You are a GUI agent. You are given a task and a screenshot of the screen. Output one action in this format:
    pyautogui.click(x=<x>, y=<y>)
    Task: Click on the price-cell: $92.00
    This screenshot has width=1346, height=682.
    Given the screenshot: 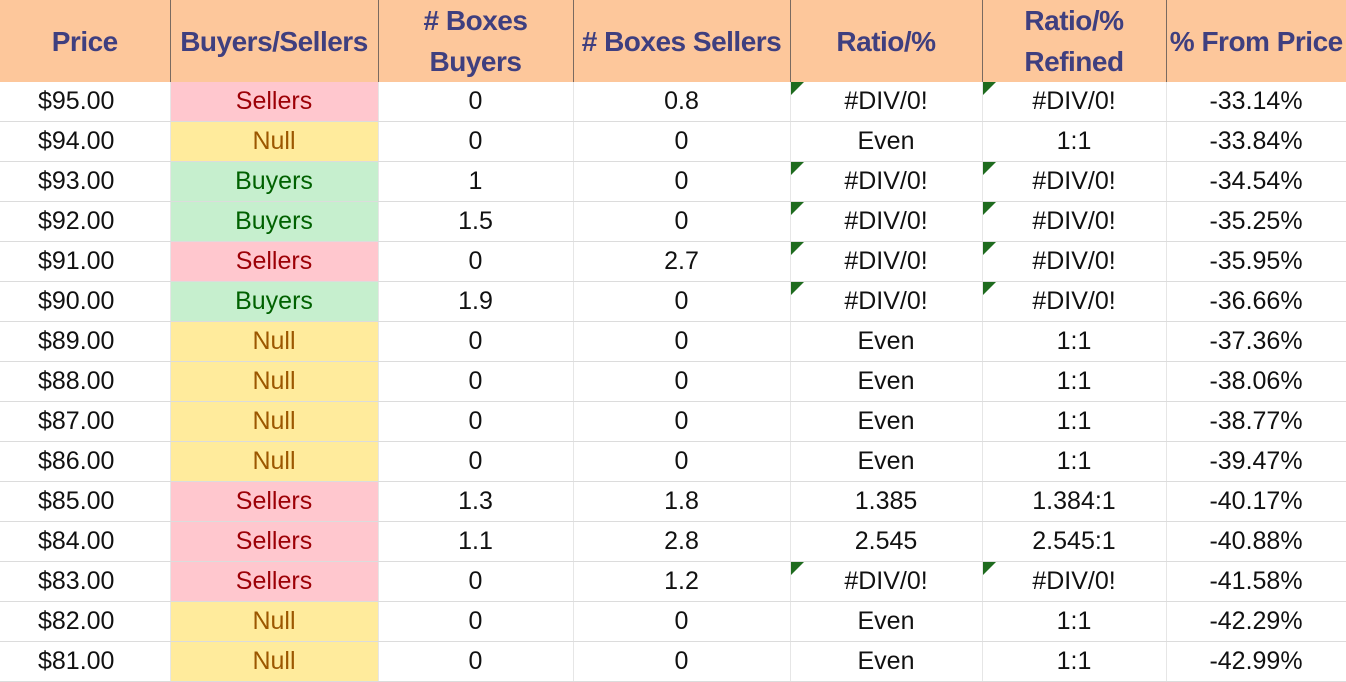 What is the action you would take?
    pyautogui.click(x=85, y=221)
    